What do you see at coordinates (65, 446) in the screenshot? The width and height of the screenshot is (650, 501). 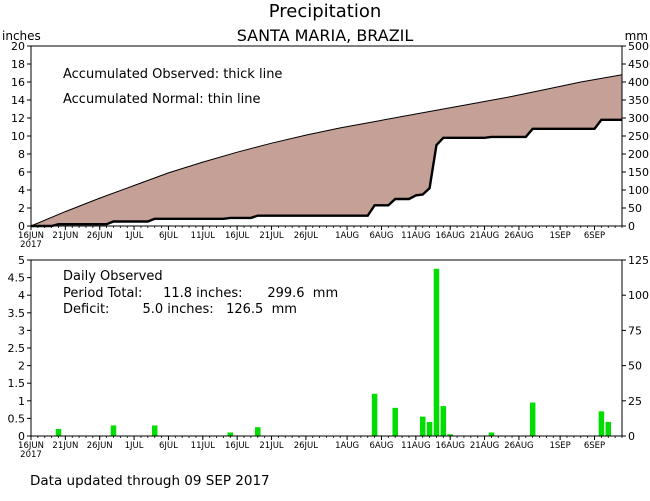 I see `bottom-xtick-label: 21JUN` at bounding box center [65, 446].